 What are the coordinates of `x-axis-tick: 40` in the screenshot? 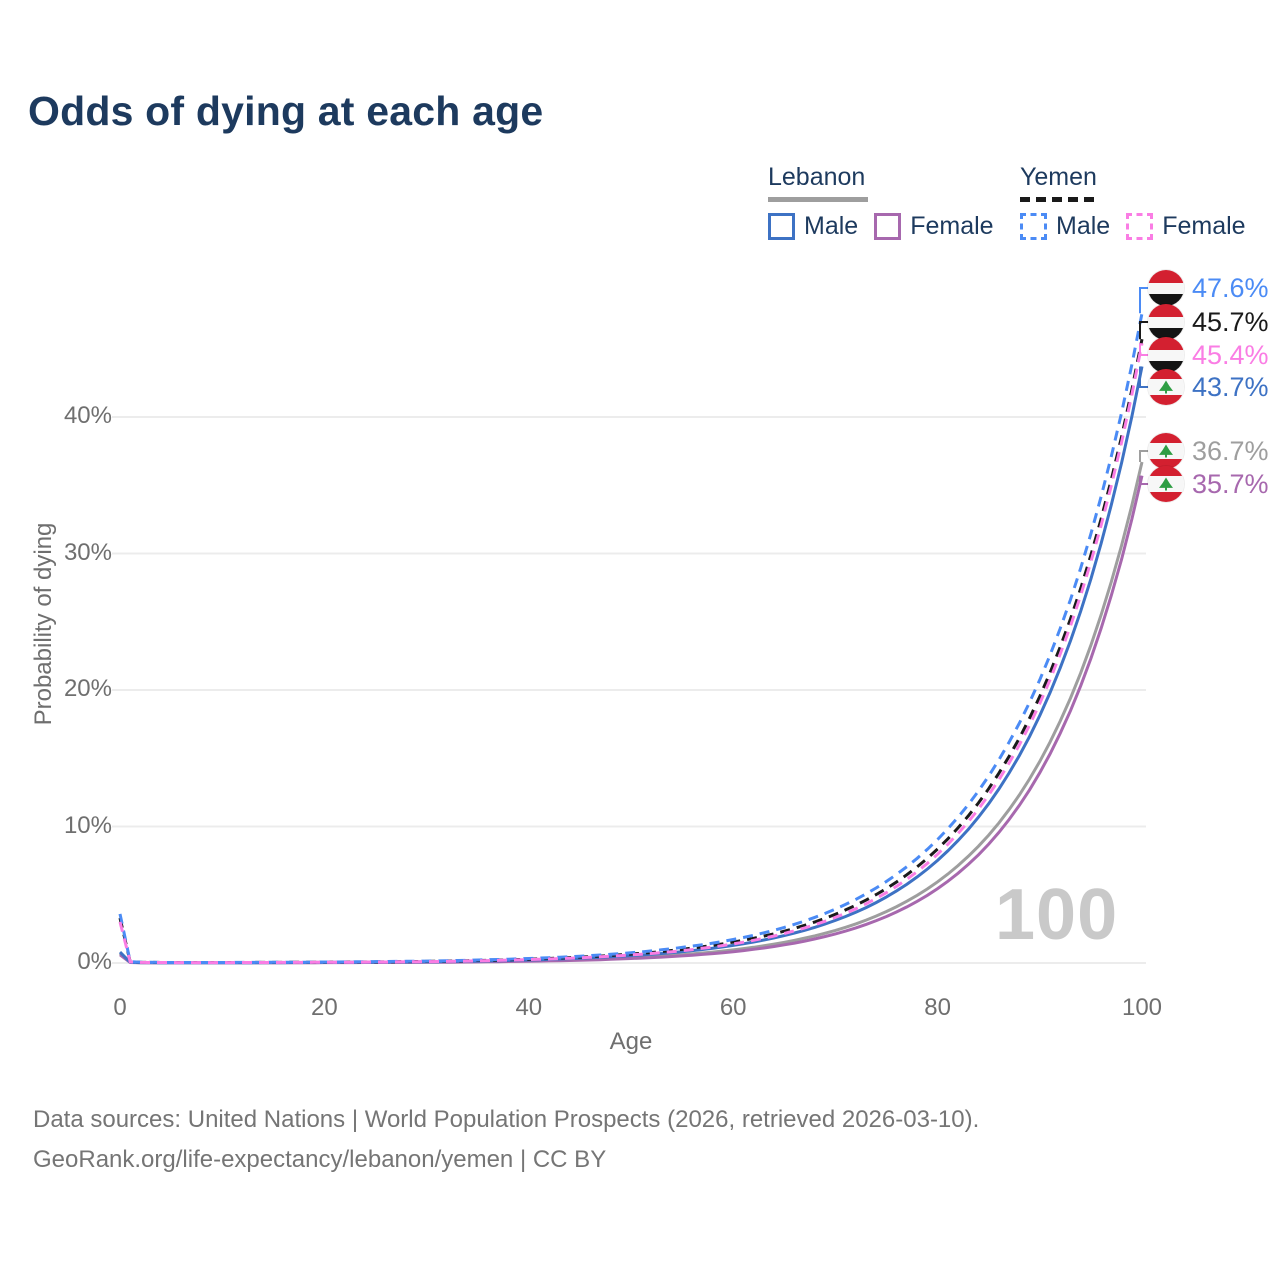 It's located at (529, 1007).